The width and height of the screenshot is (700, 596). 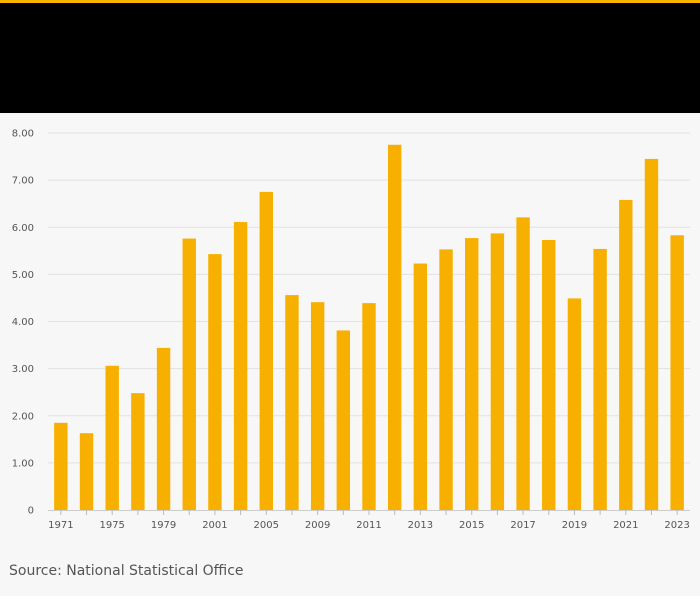 What do you see at coordinates (625, 525) in the screenshot?
I see `x-tick-label: 2021` at bounding box center [625, 525].